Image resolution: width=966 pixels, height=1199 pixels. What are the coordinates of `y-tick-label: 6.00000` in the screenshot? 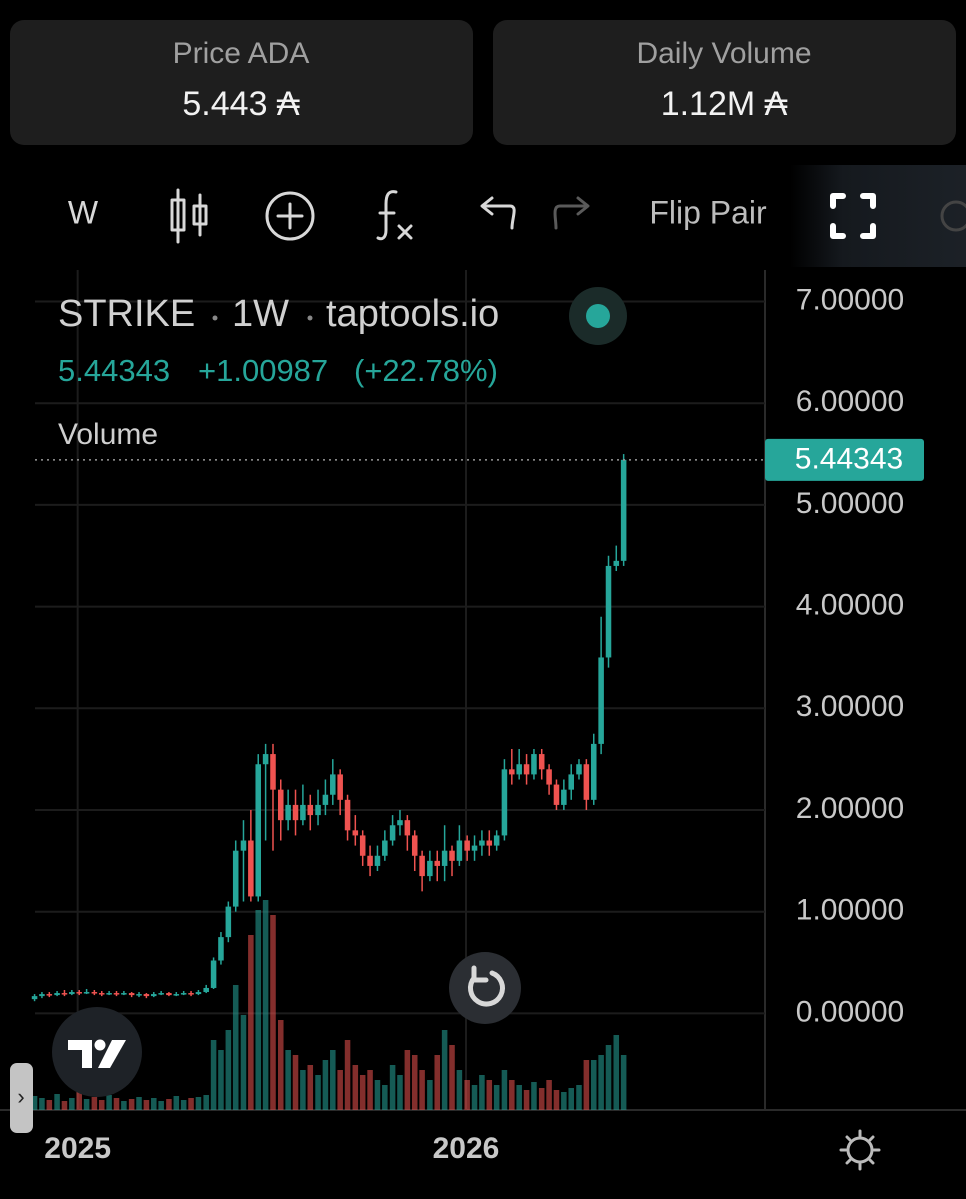 It's located at (850, 401).